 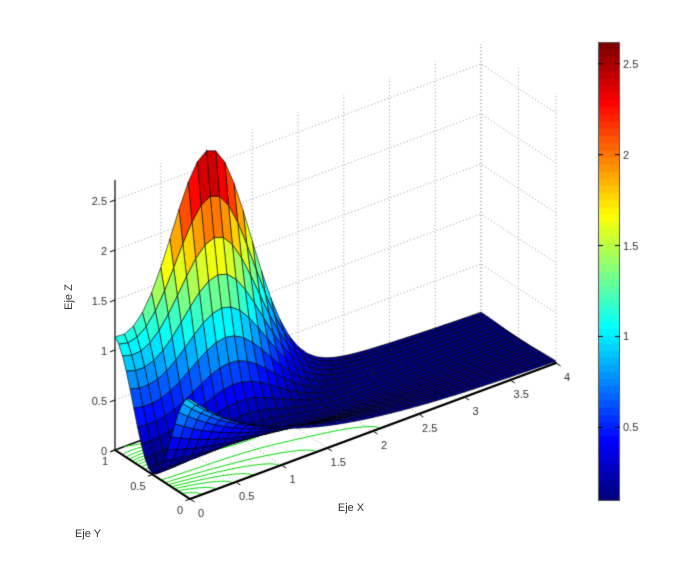 I want to click on z-axis-label: Eje Z, so click(x=69, y=297).